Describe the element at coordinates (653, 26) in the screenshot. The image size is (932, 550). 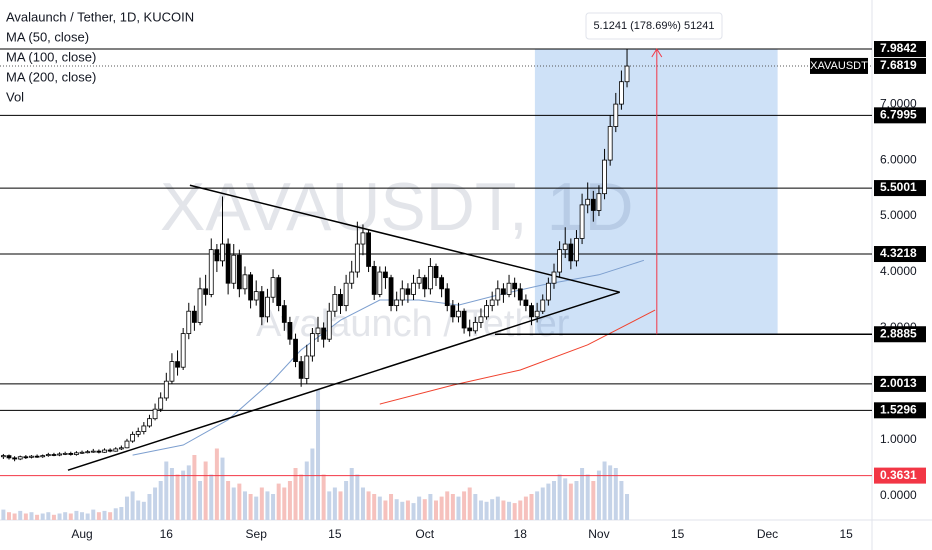
I see `measure-label: 5.1241 (178.69%) 51241` at that location.